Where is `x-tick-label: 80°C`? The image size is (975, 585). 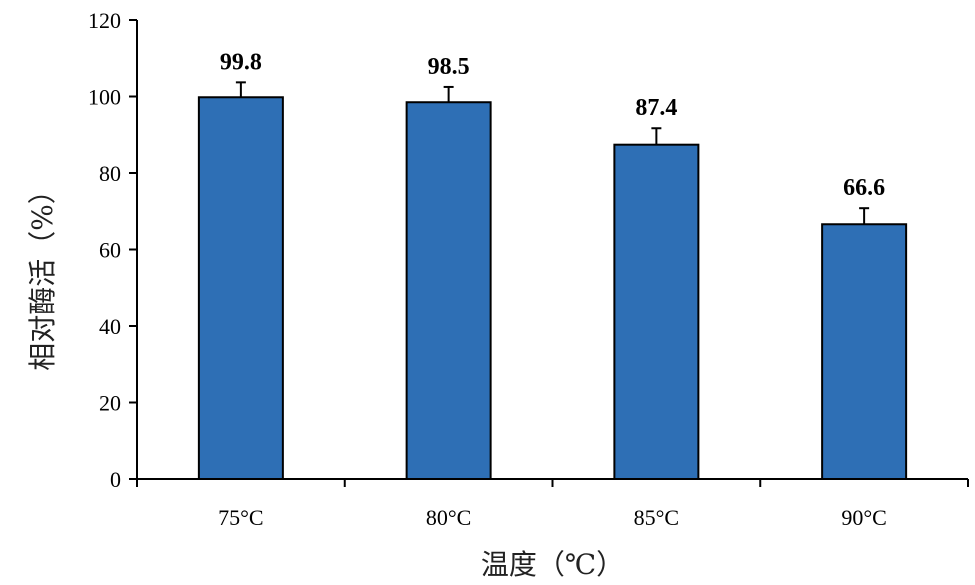 x-tick-label: 80°C is located at coordinates (448, 517).